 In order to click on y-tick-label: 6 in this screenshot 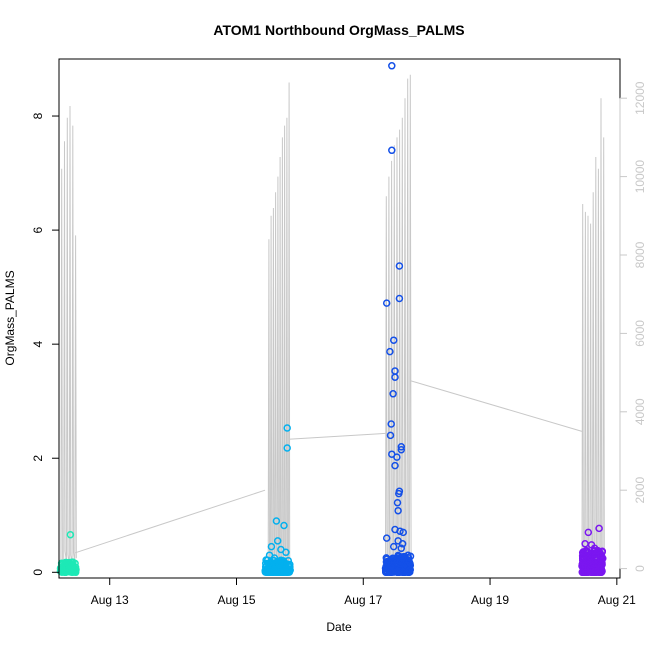, I will do `click(38, 229)`.